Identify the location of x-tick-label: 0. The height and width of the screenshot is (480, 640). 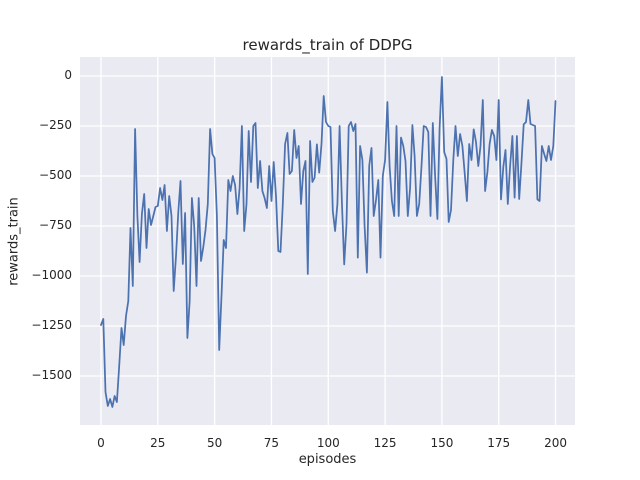
(101, 443).